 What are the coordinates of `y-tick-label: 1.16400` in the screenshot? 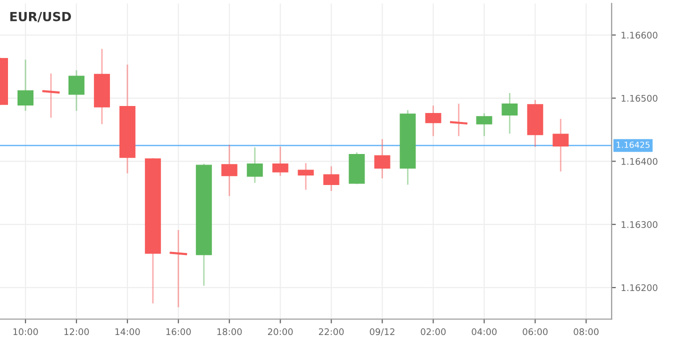 It's located at (640, 161).